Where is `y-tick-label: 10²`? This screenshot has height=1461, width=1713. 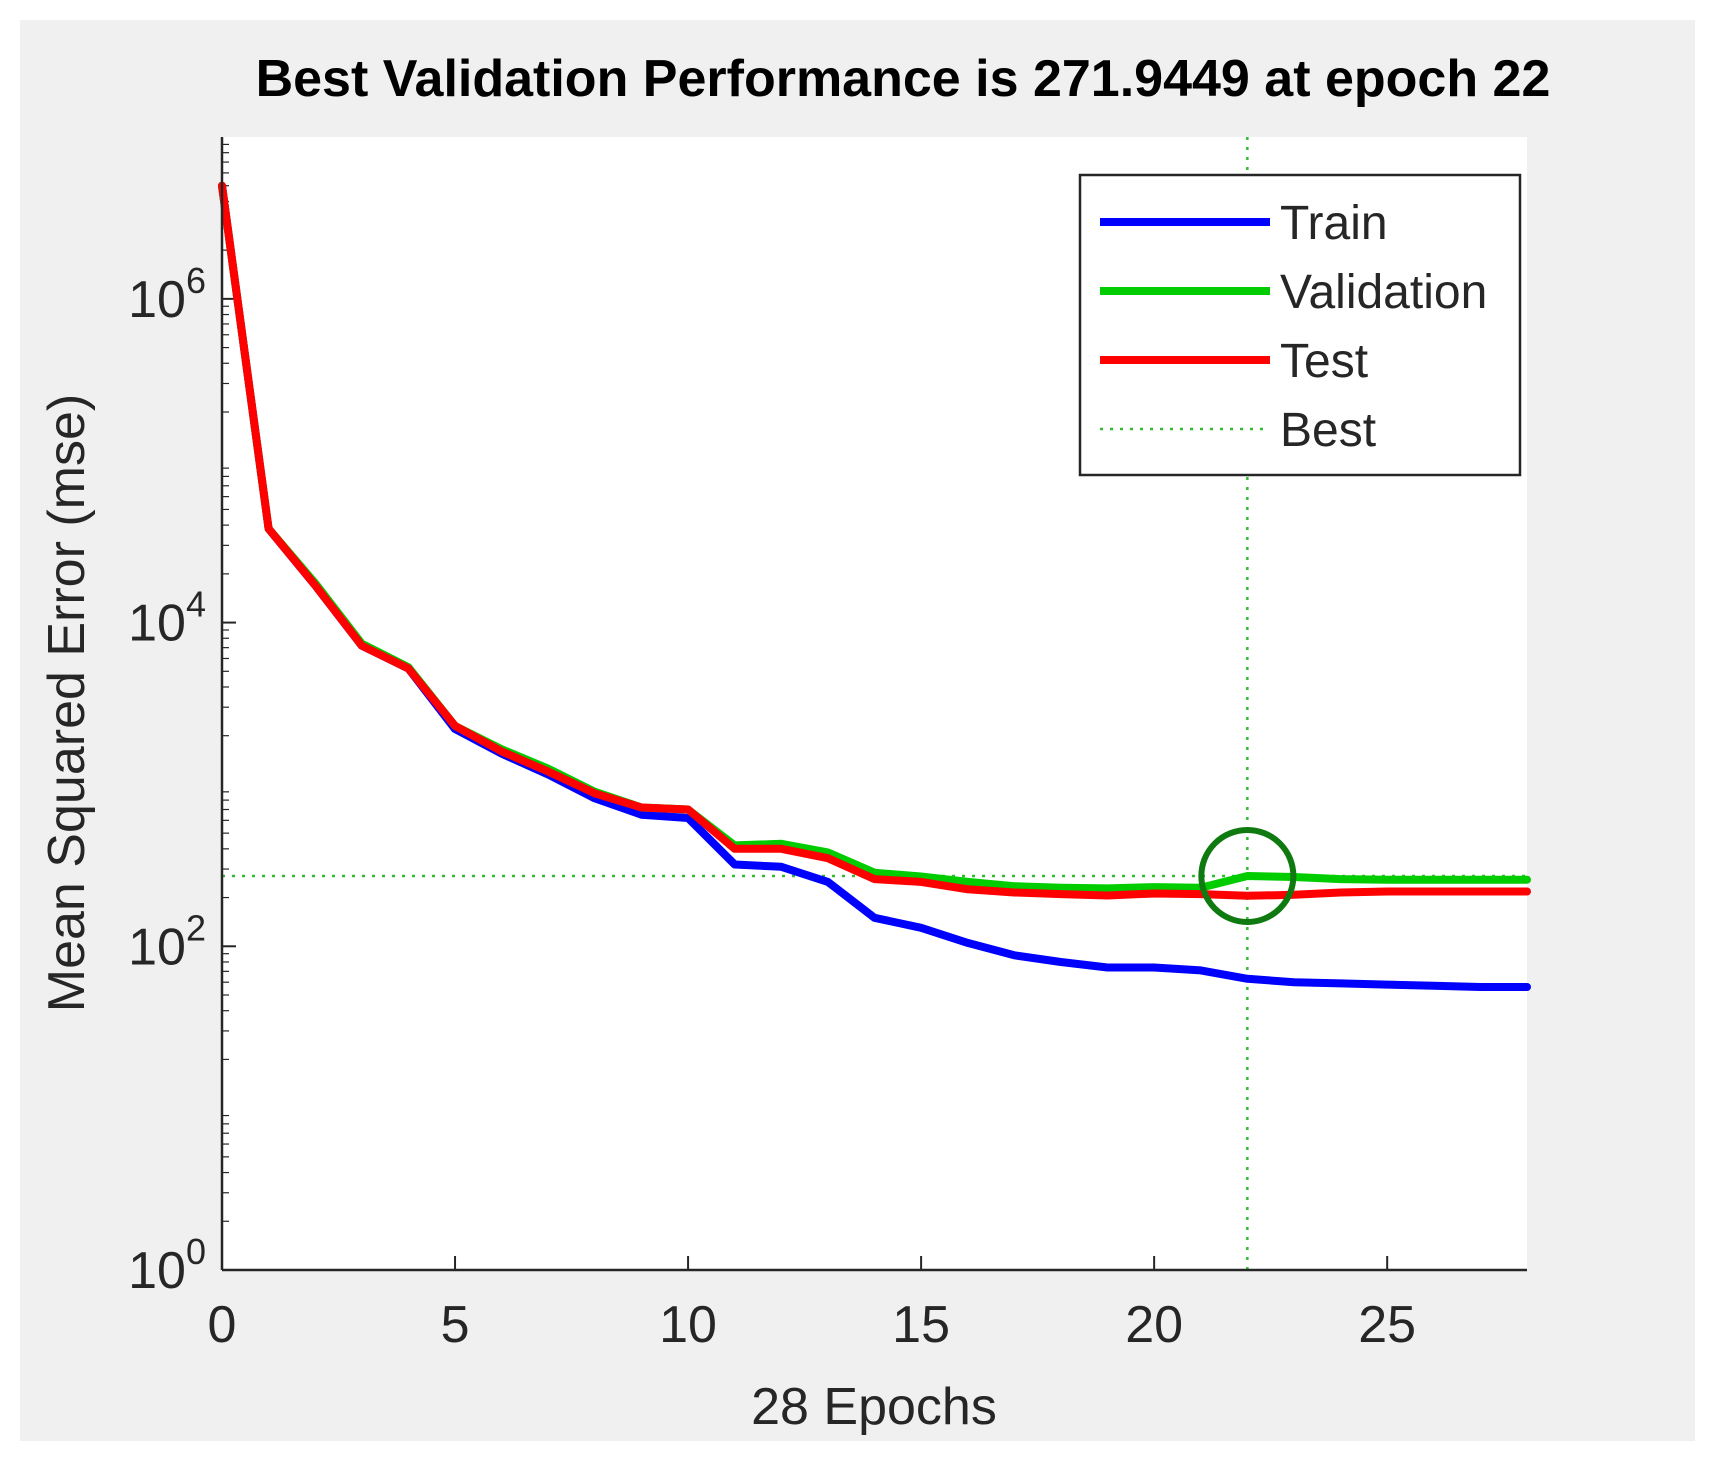
y-tick-label: 10² is located at coordinates (167, 941).